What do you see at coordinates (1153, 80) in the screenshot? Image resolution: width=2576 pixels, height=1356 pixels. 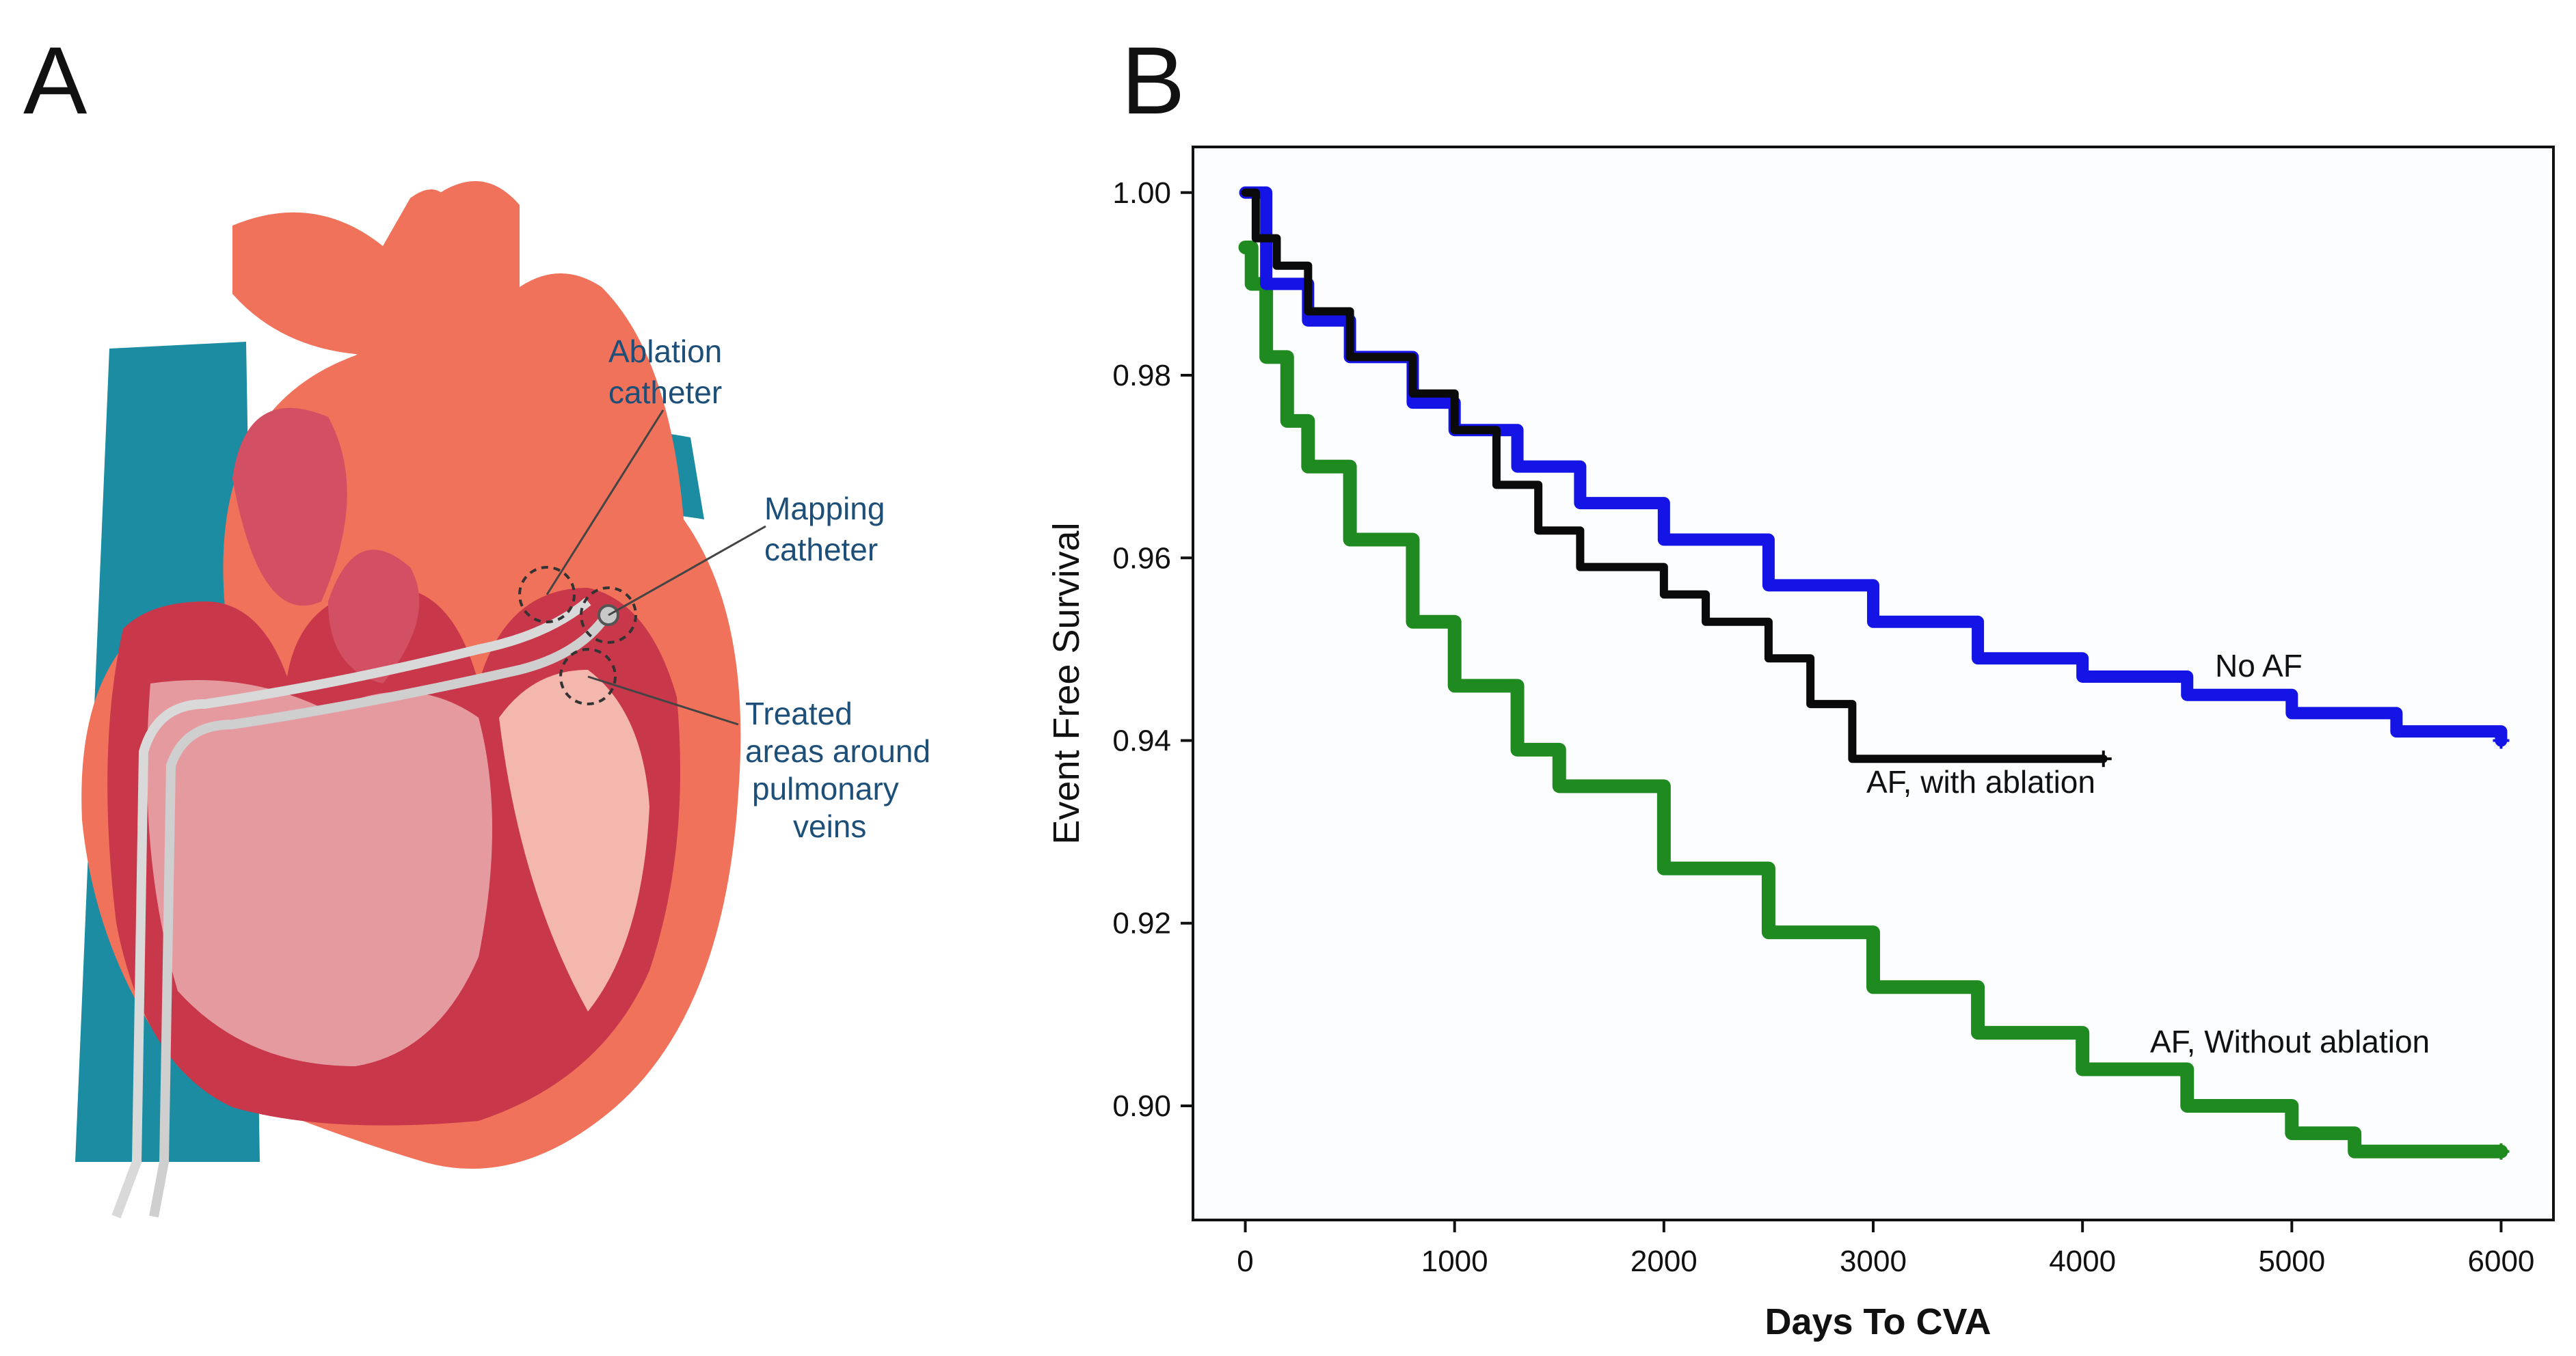 I see `panel-b-letter: B` at bounding box center [1153, 80].